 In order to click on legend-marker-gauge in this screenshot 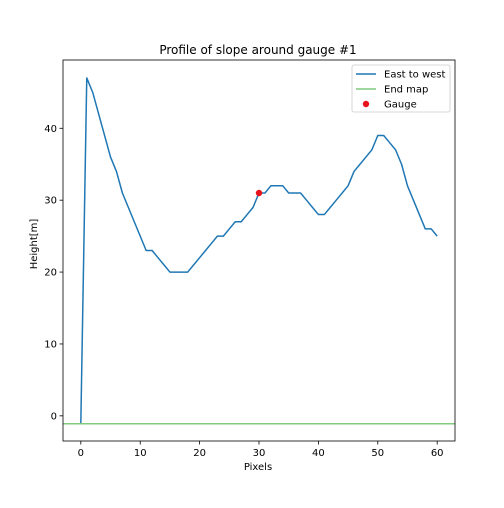, I will do `click(366, 104)`.